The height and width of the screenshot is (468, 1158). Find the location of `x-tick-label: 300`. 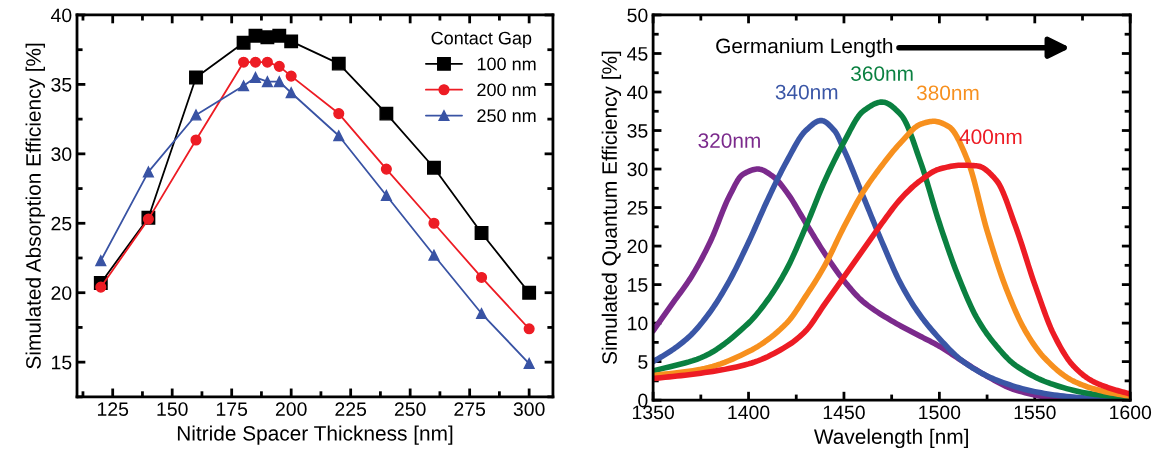

x-tick-label: 300 is located at coordinates (529, 409).